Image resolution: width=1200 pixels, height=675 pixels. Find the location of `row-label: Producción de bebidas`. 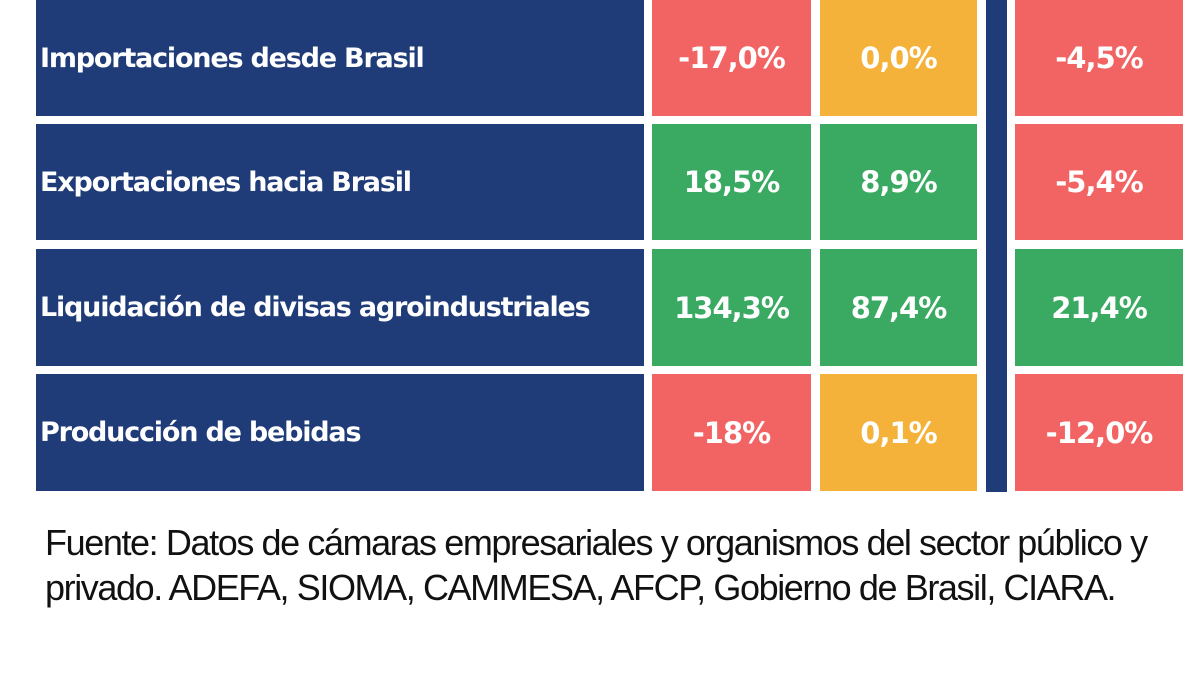

row-label: Producción de bebidas is located at coordinates (340, 432).